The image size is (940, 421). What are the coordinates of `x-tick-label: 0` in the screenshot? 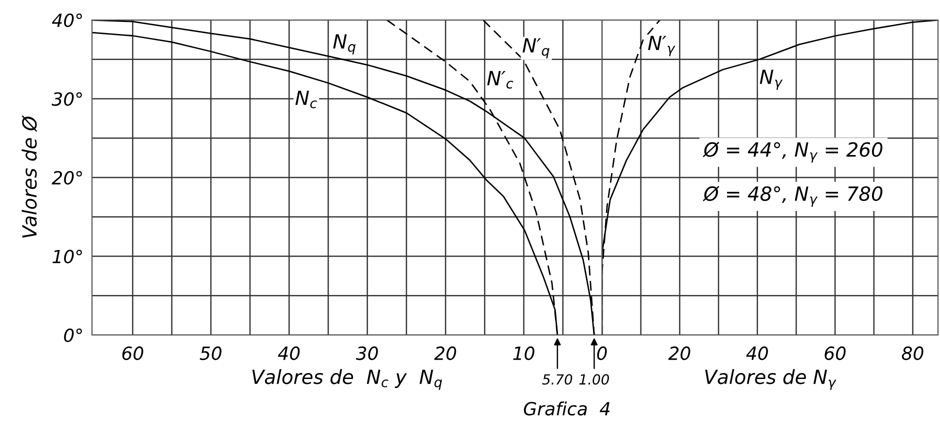 It's located at (602, 353).